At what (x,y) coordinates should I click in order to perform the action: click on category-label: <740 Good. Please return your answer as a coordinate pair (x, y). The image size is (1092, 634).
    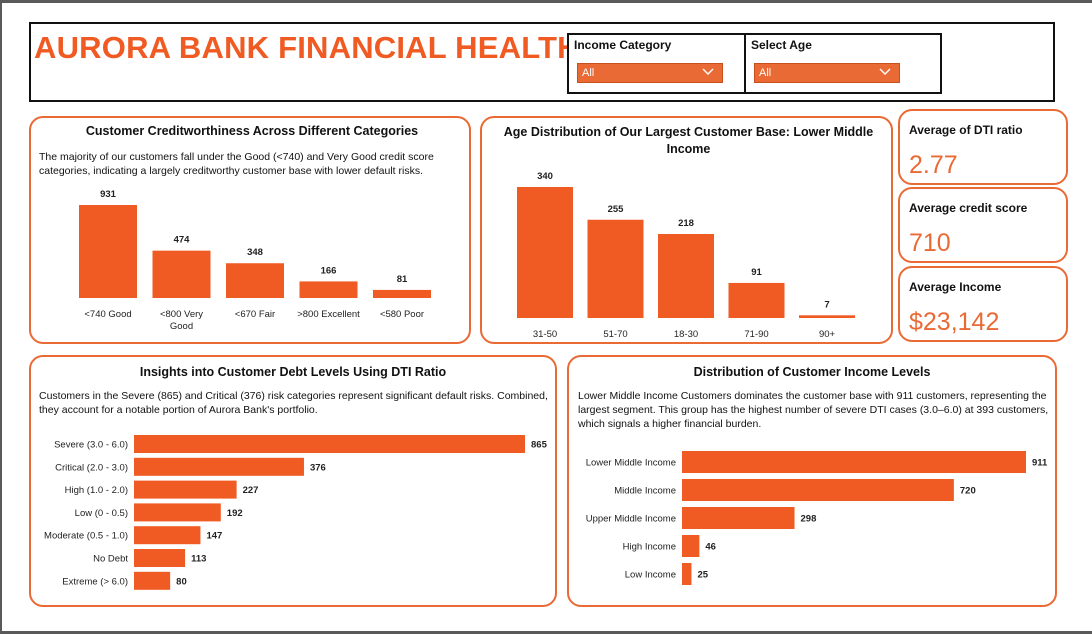
    Looking at the image, I should click on (107, 314).